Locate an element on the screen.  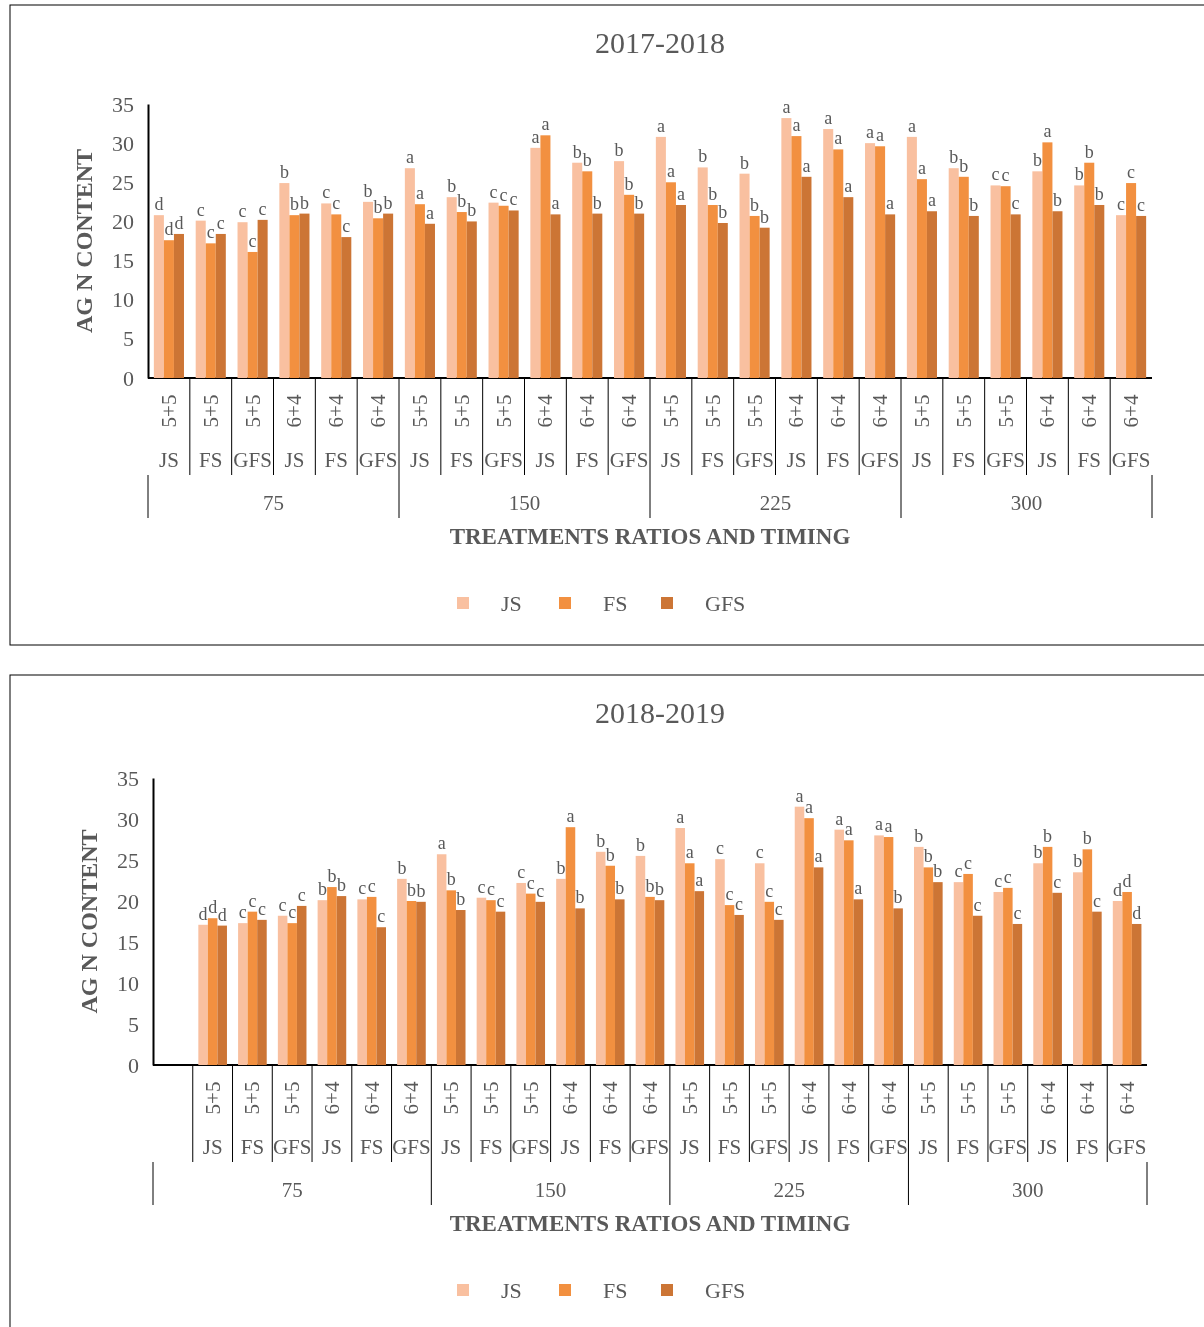
y-axis-title: AG N CONTENT is located at coordinates (84, 241).